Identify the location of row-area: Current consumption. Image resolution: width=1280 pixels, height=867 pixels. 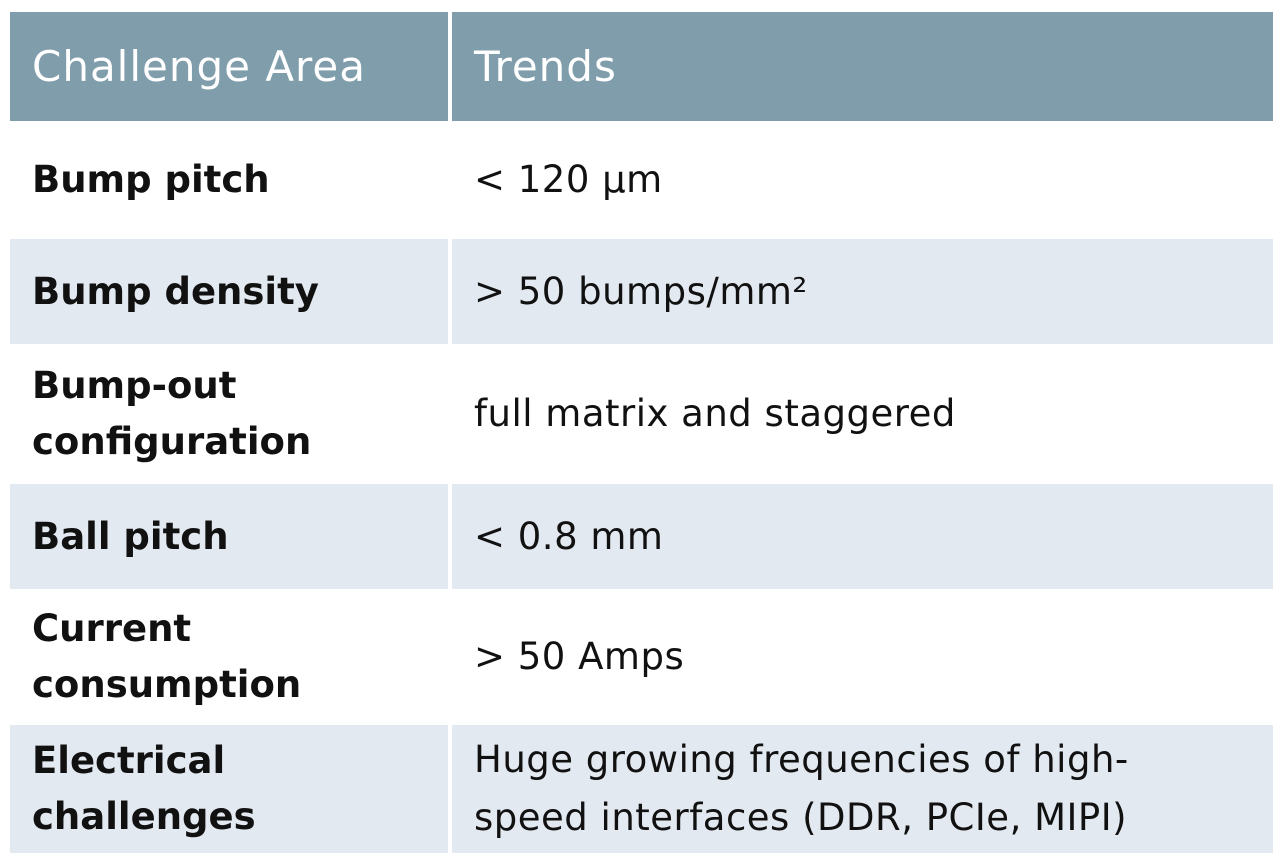
(231, 657).